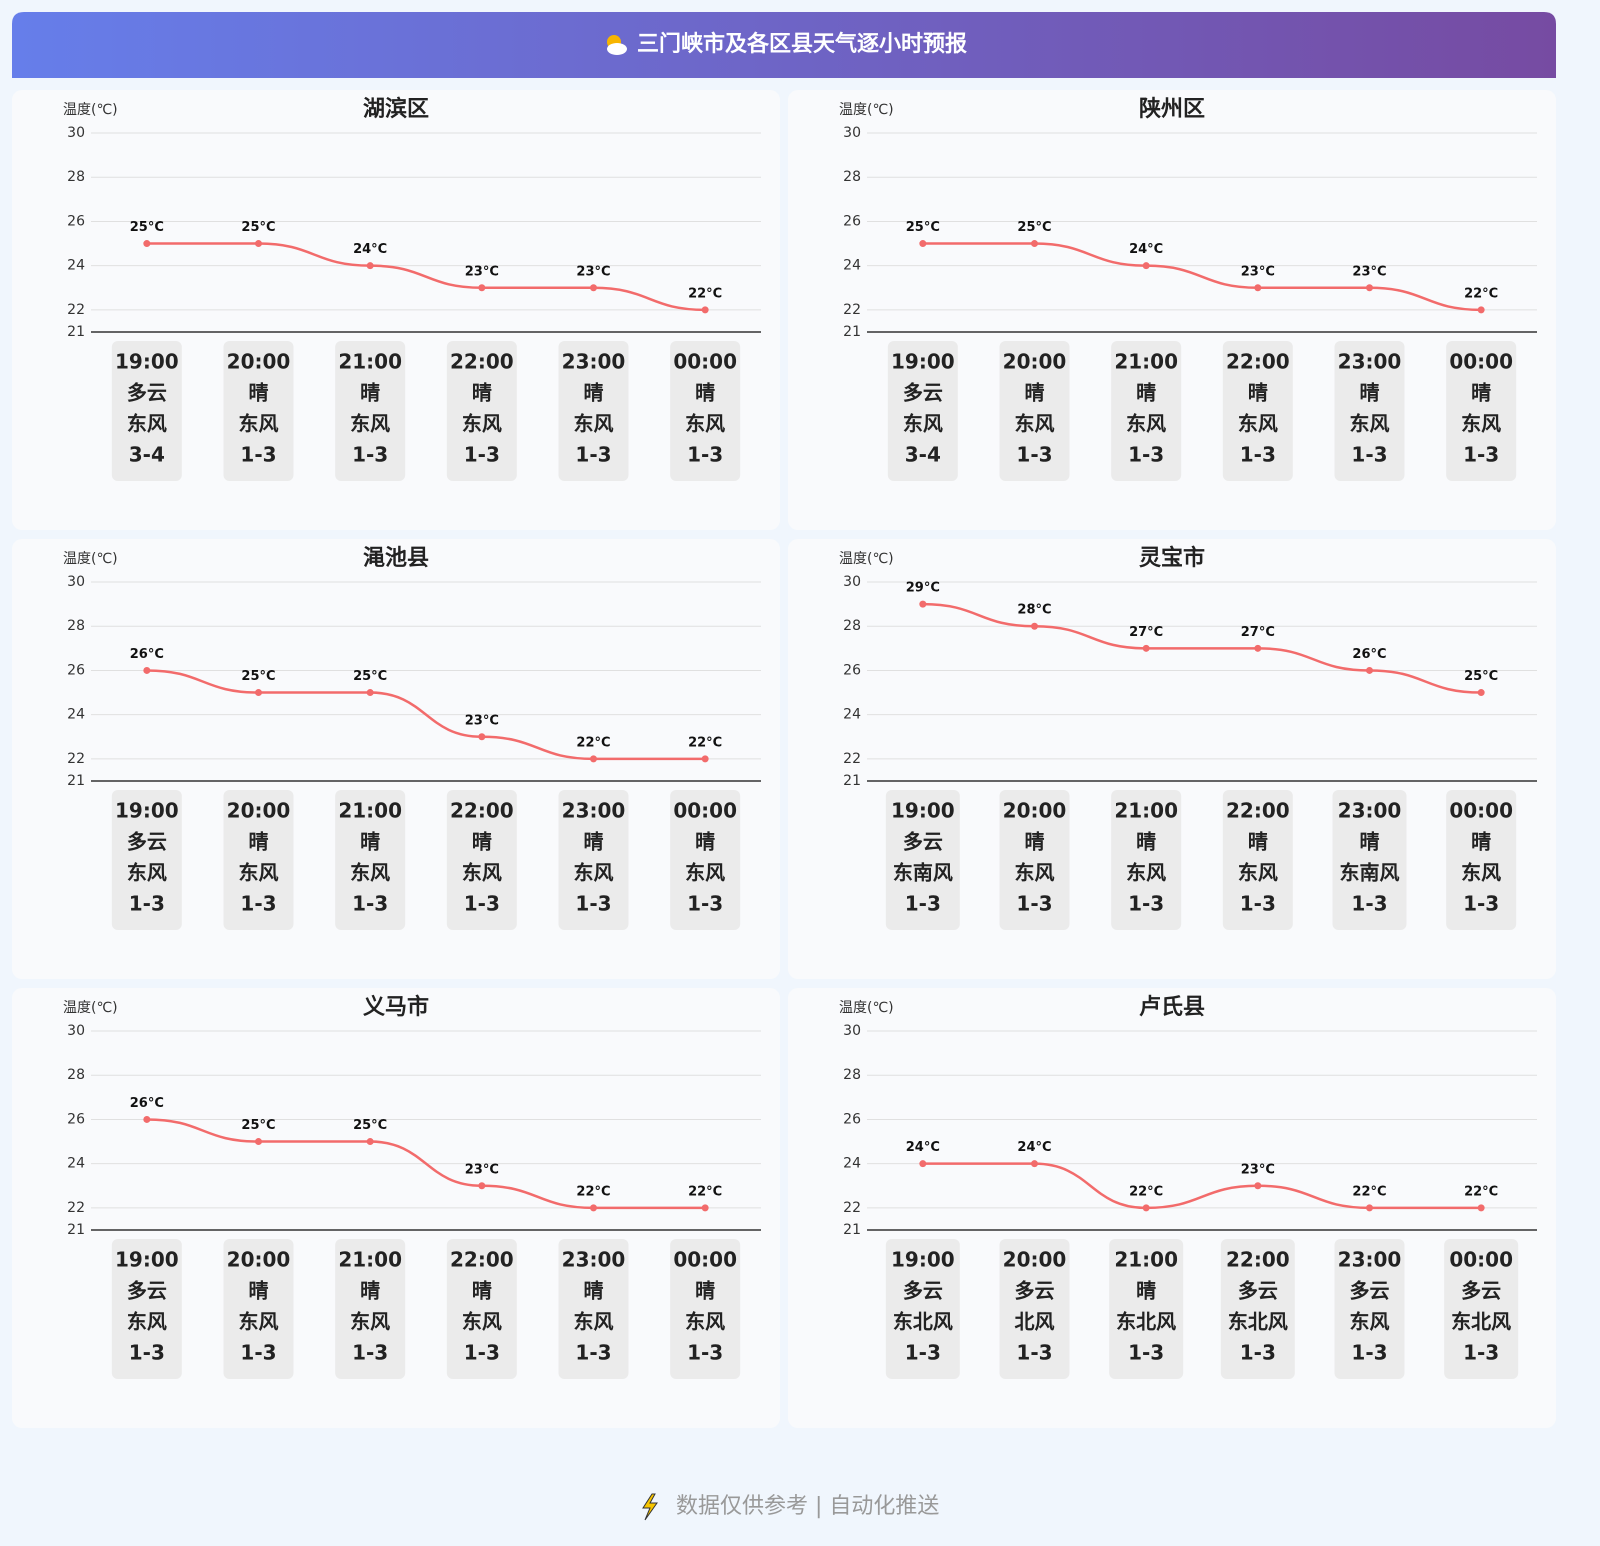  Describe the element at coordinates (76, 1230) in the screenshot. I see `y-tick-label: 21` at that location.